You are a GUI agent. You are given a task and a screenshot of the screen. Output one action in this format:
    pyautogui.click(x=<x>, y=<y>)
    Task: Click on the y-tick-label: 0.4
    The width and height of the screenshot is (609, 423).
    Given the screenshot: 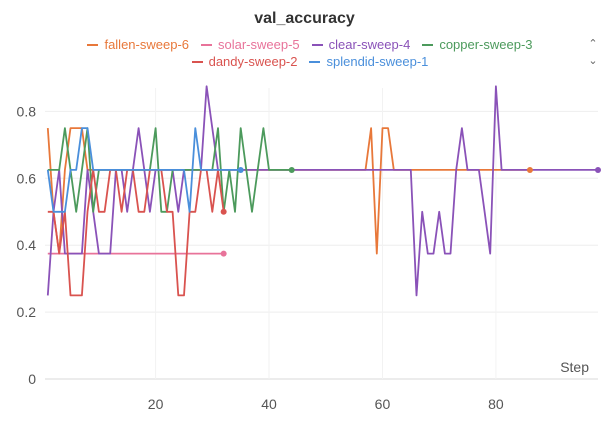 What is the action you would take?
    pyautogui.click(x=27, y=245)
    